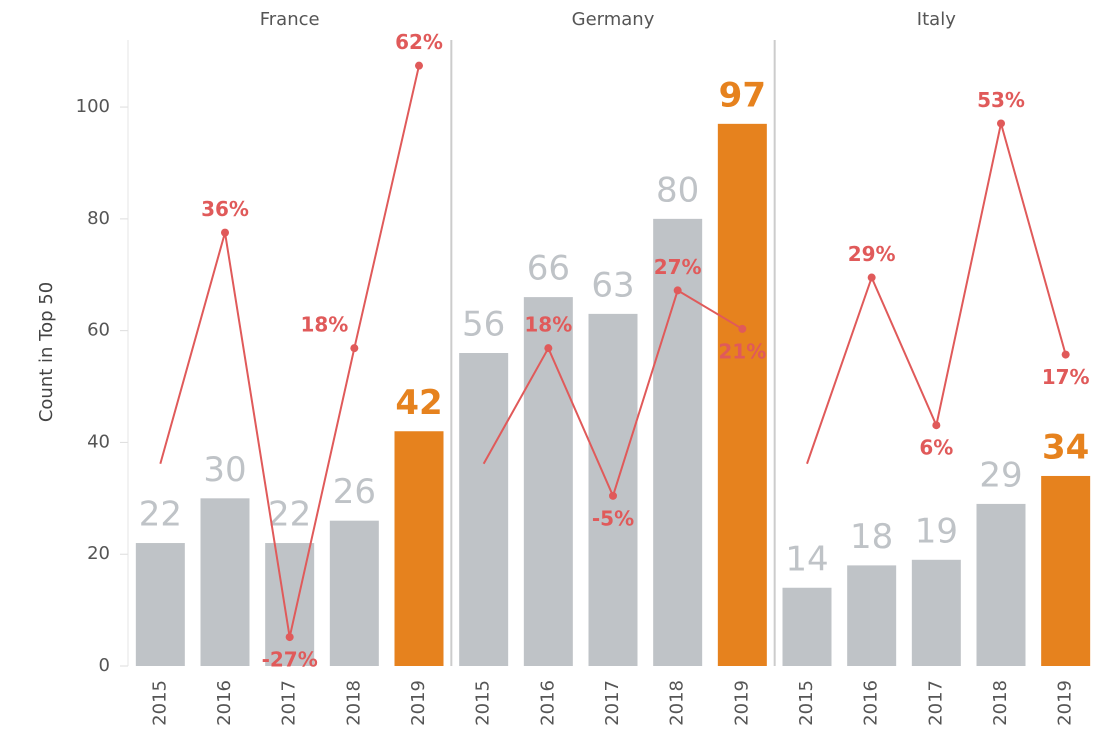 The height and width of the screenshot is (735, 1114). Describe the element at coordinates (98, 553) in the screenshot. I see `y-tick-label: 20` at that location.